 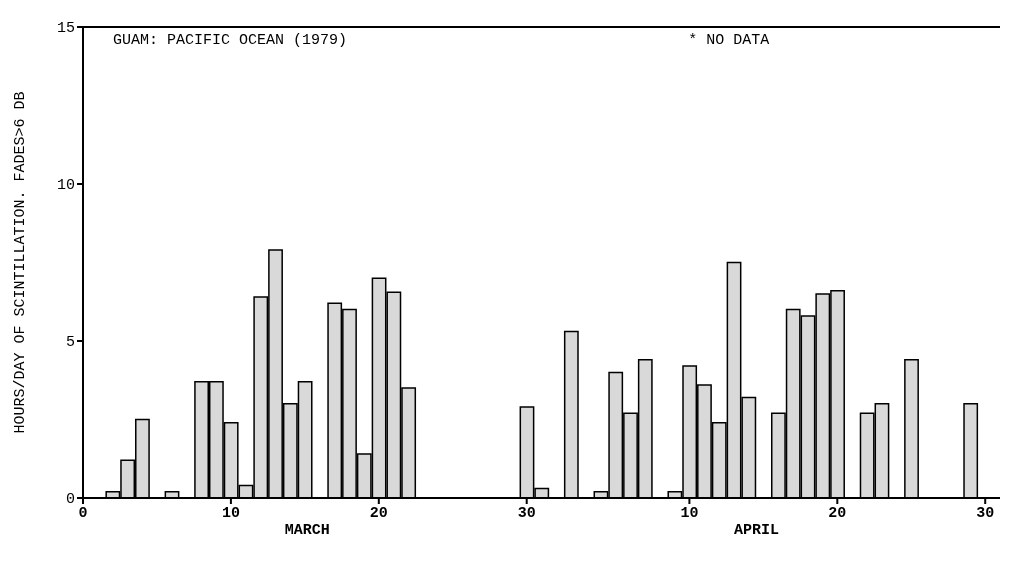 What do you see at coordinates (729, 40) in the screenshot?
I see `annotation: * NO DATA` at bounding box center [729, 40].